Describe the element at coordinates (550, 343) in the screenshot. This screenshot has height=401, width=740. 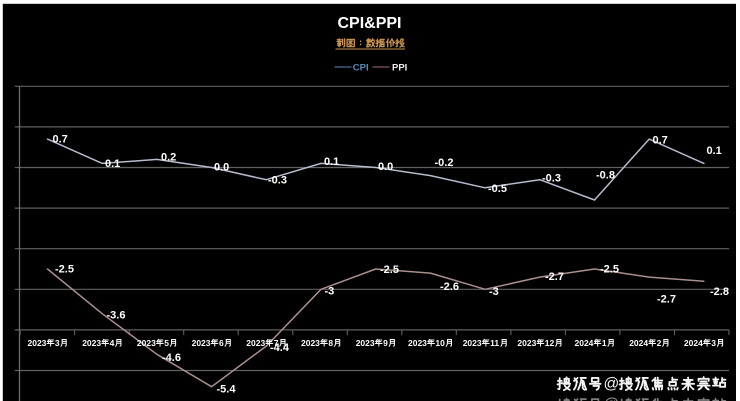
I see `svg-text: 12` at that location.